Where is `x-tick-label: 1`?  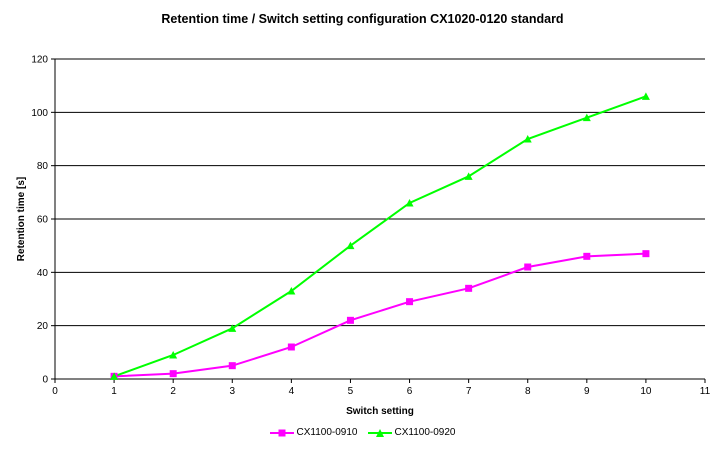
x-tick-label: 1 is located at coordinates (114, 391).